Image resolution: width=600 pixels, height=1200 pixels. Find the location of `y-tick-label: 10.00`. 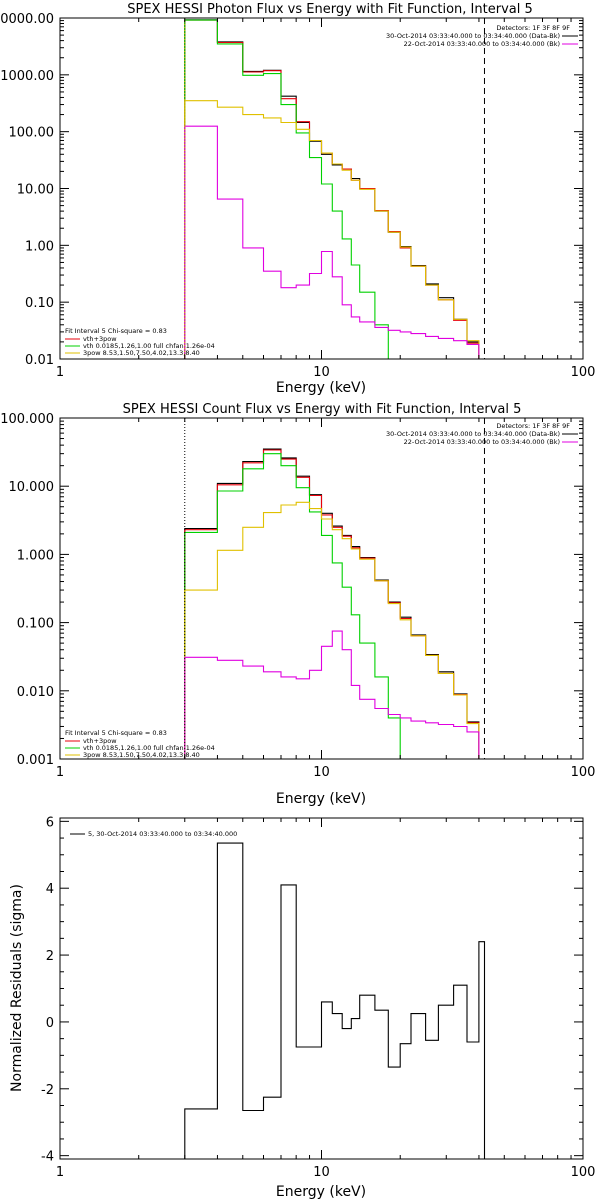

y-tick-label: 10.00 is located at coordinates (35, 190).